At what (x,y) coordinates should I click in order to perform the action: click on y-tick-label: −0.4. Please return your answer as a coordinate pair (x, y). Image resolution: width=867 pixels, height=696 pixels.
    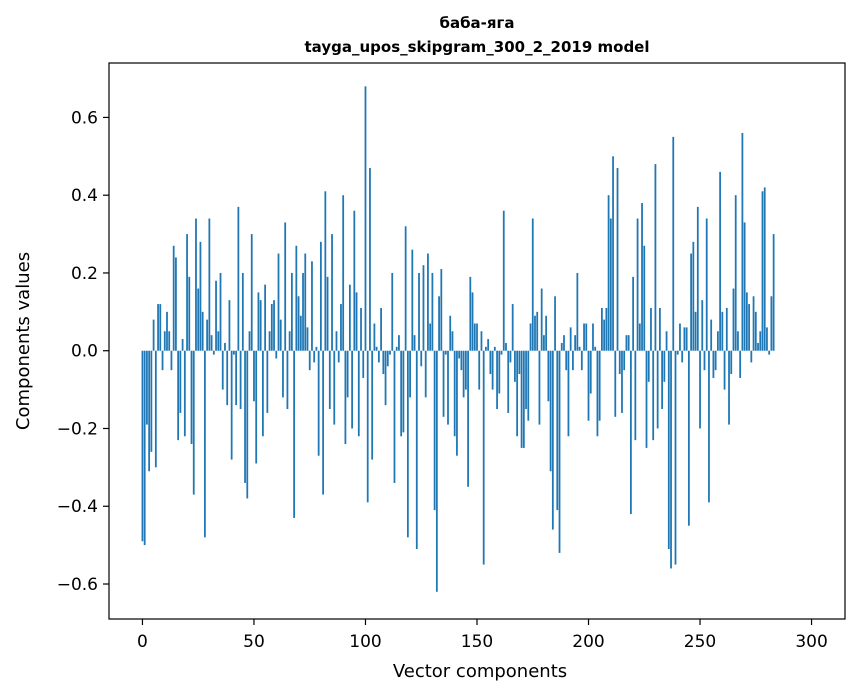
    Looking at the image, I should click on (77, 507).